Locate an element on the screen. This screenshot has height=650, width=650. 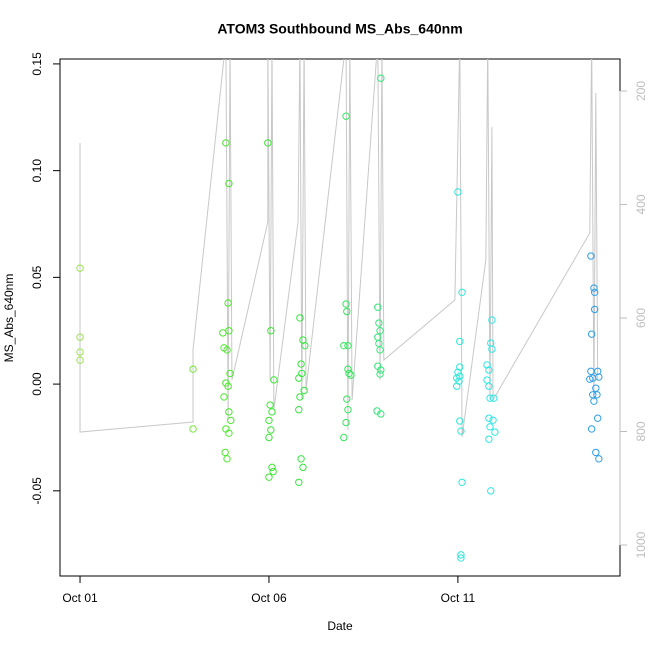
y2-tick-label: 1000 is located at coordinates (641, 544).